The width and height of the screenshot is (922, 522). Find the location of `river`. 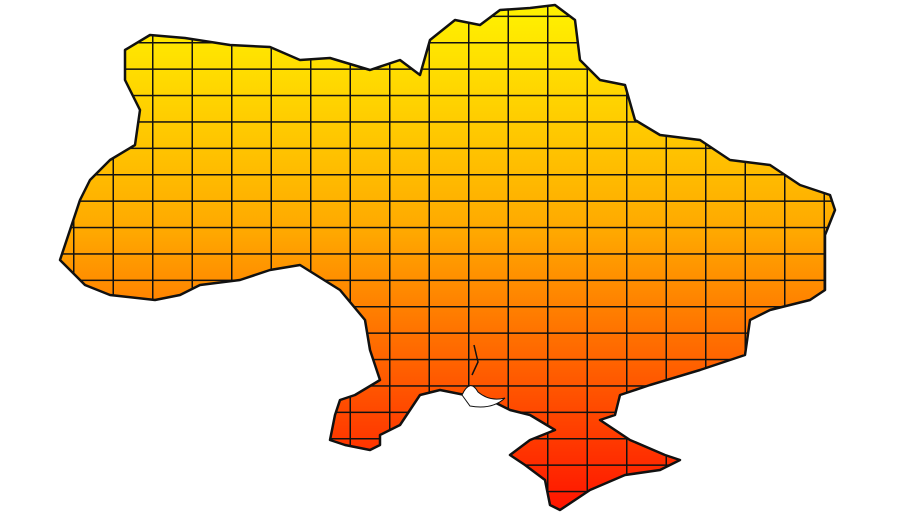

river is located at coordinates (475, 360).